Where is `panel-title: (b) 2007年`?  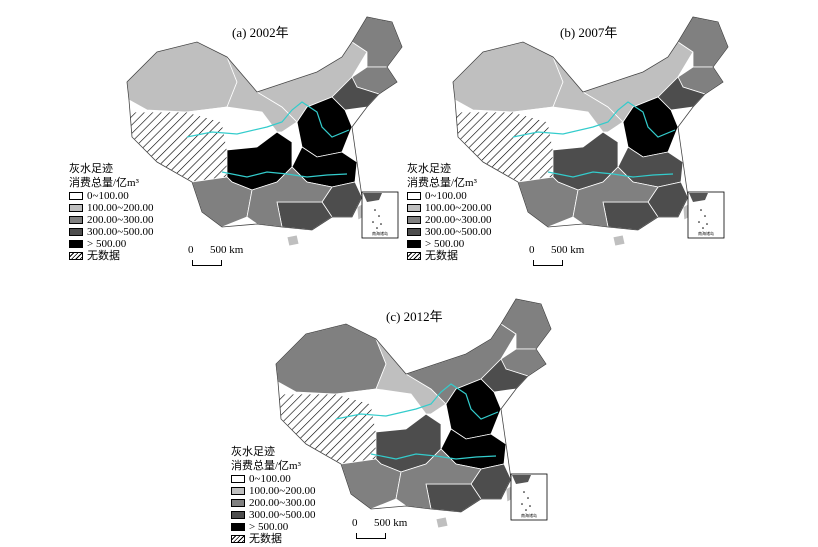
panel-title: (b) 2007年 is located at coordinates (589, 32).